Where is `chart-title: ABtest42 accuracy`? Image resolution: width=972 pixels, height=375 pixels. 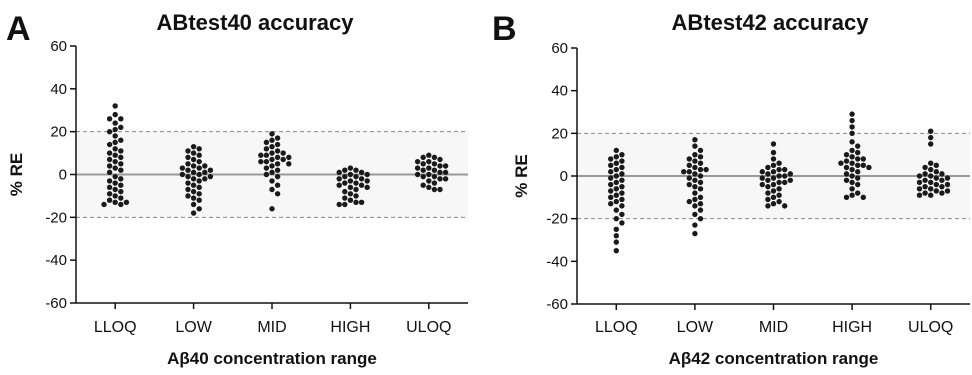 chart-title: ABtest42 accuracy is located at coordinates (771, 22).